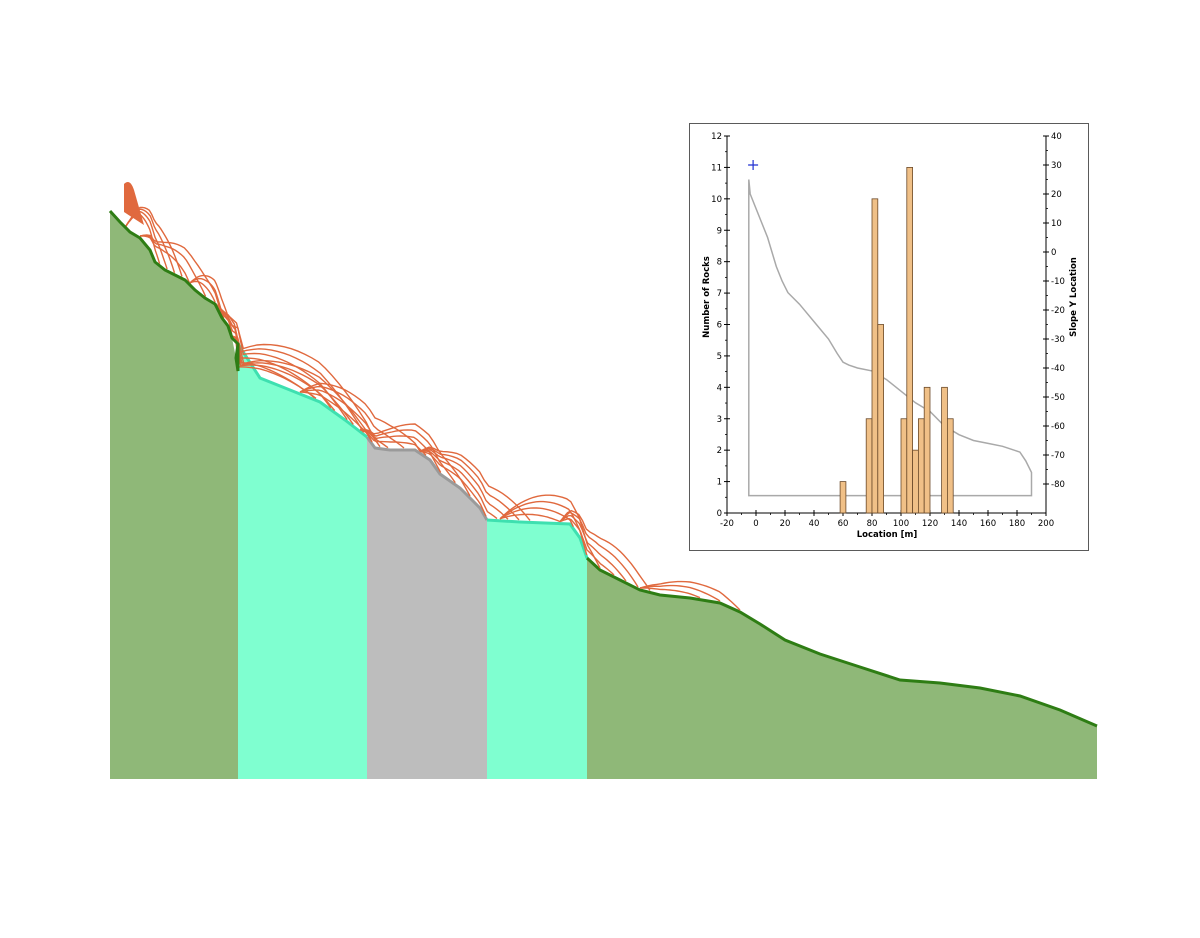 This screenshot has width=1200, height=938. What do you see at coordinates (959, 524) in the screenshot?
I see `x-tick-label: 140` at bounding box center [959, 524].